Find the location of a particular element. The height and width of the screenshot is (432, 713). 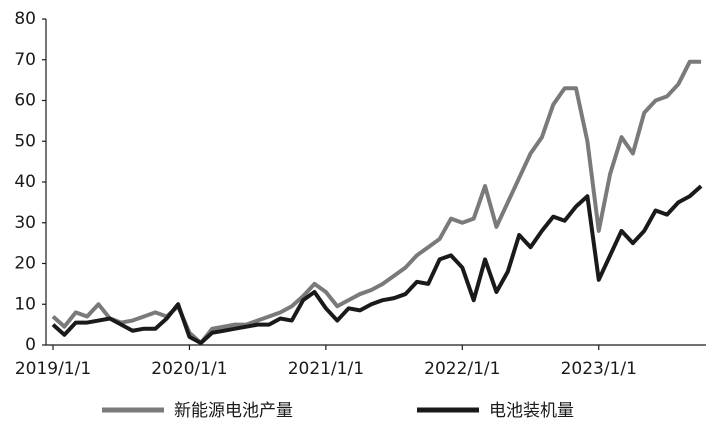

x-tick-label: 2022/1/1 is located at coordinates (462, 369).